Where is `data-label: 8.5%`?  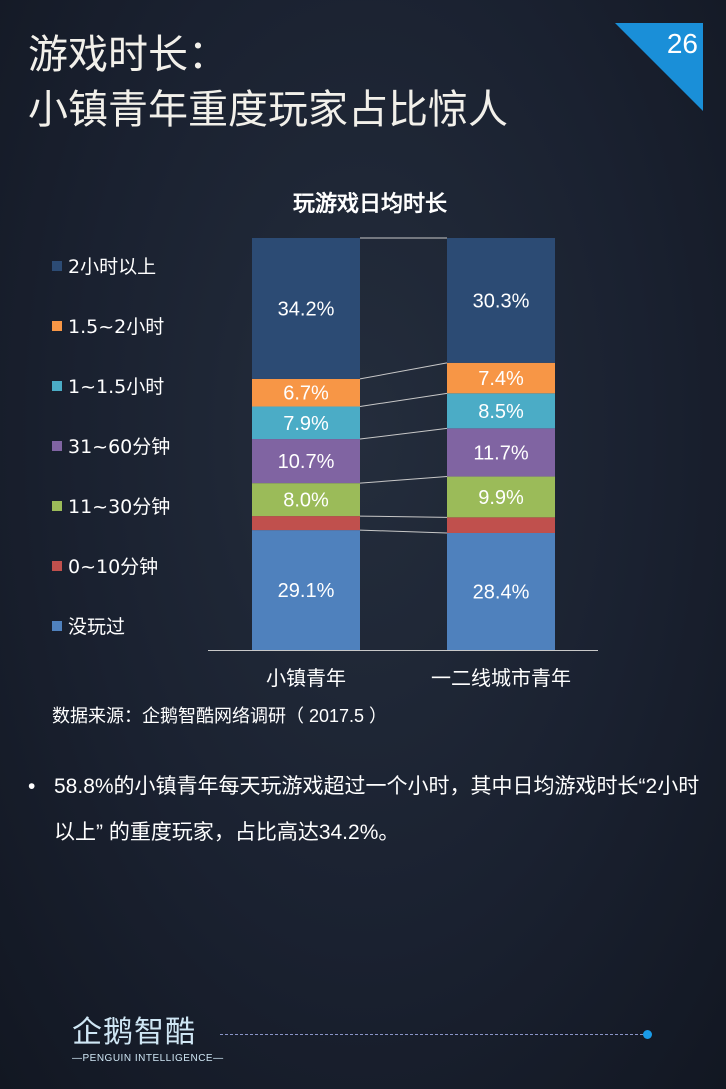
data-label: 8.5% is located at coordinates (501, 412).